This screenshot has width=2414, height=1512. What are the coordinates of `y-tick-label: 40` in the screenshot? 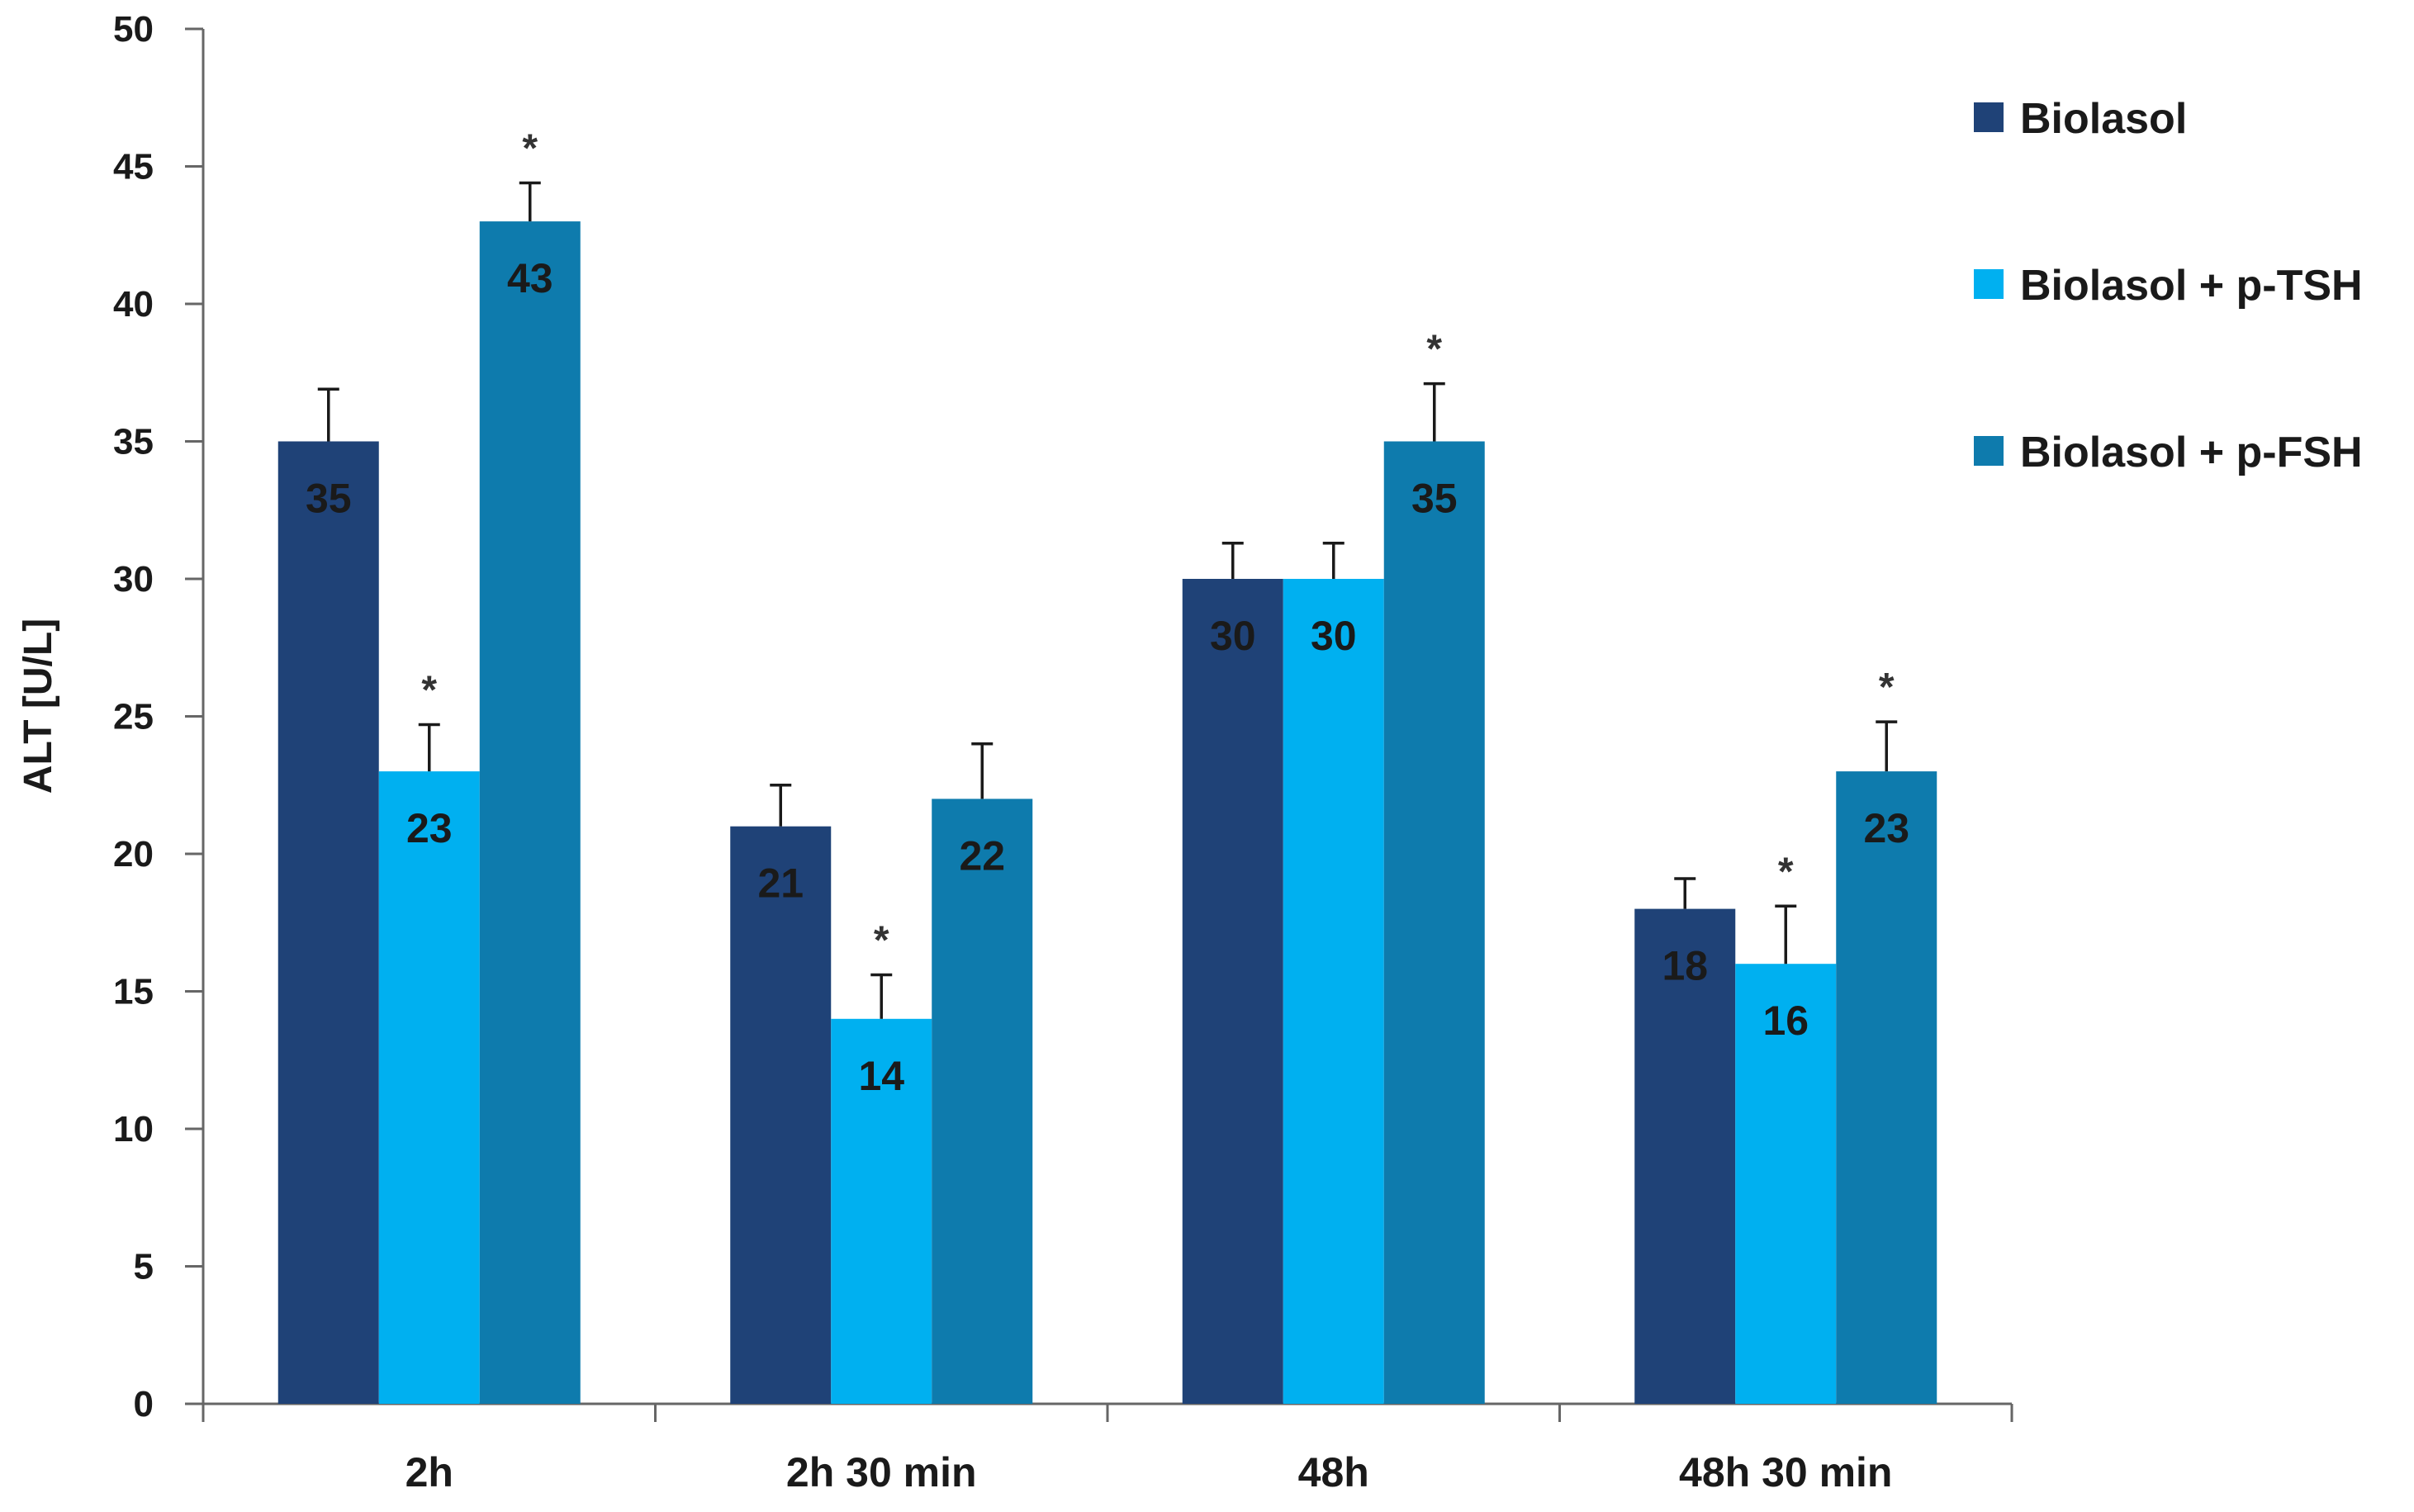 It's located at (133, 304).